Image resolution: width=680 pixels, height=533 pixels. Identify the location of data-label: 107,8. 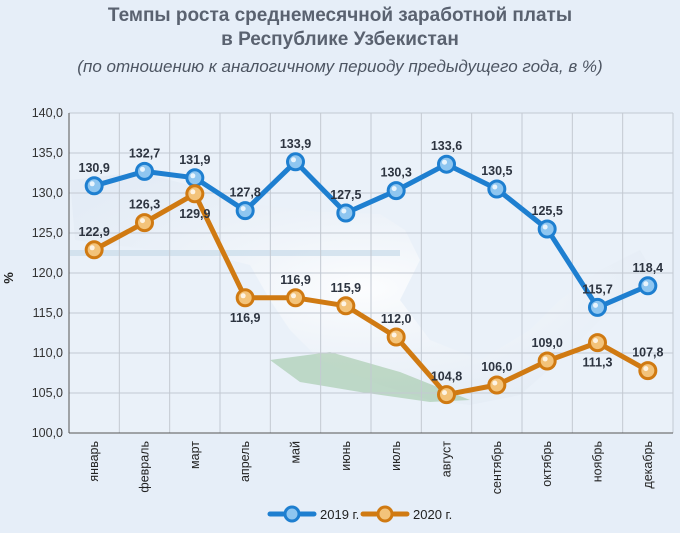
(647, 353).